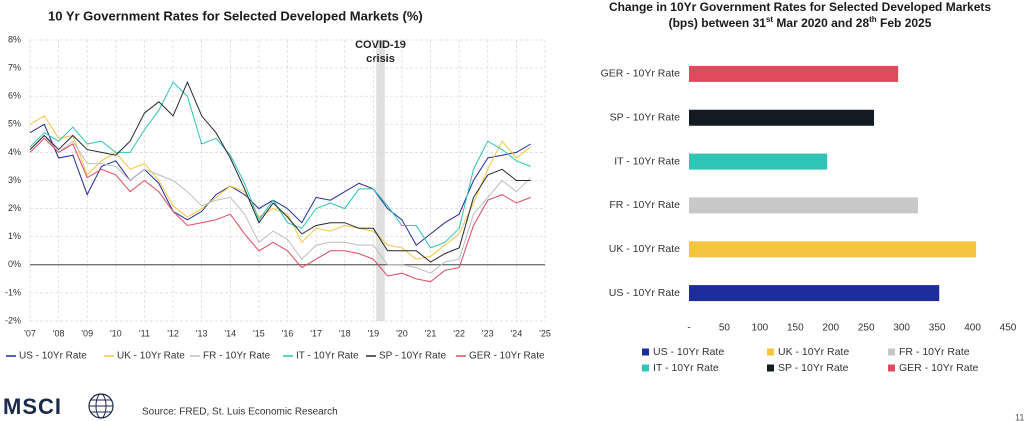 This screenshot has width=1024, height=421. Describe the element at coordinates (830, 328) in the screenshot. I see `x-tick-label: 200` at that location.